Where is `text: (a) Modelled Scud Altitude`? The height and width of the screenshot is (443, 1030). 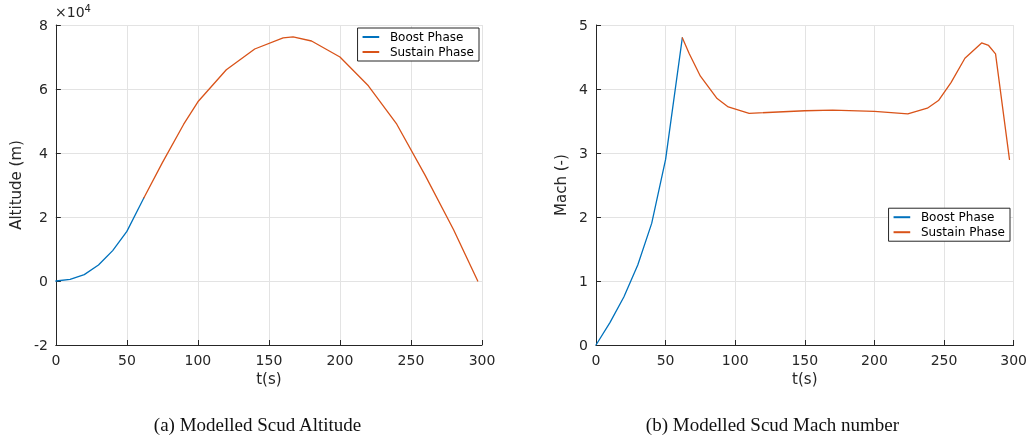 text: (a) Modelled Scud Altitude is located at coordinates (257, 425).